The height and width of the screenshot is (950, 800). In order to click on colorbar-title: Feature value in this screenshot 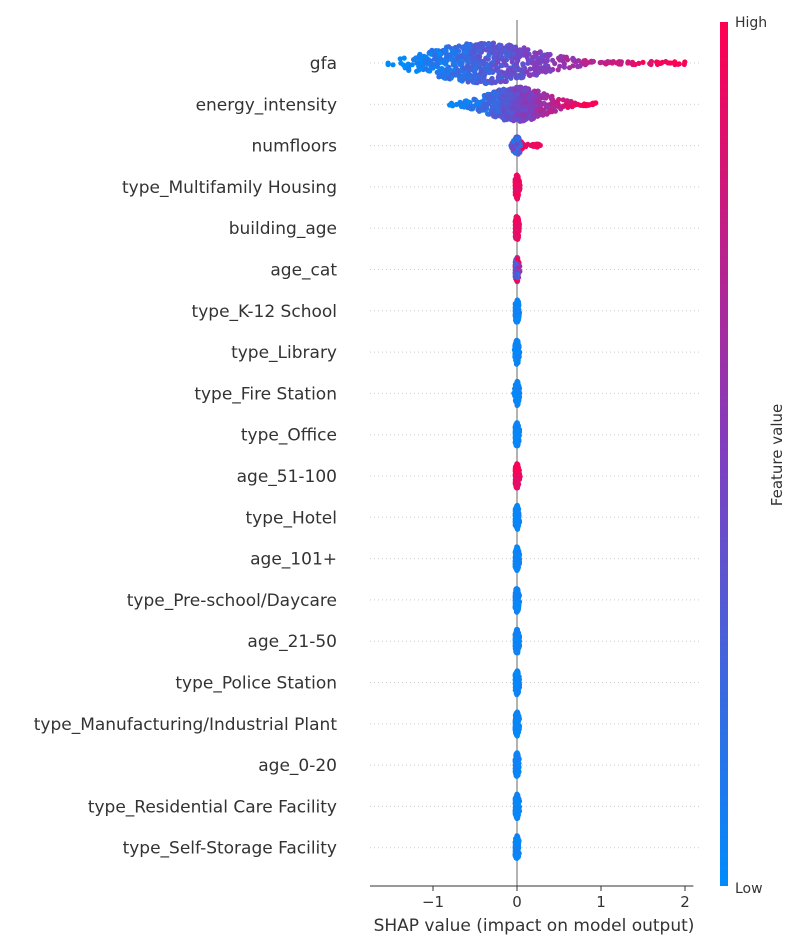, I will do `click(777, 455)`.